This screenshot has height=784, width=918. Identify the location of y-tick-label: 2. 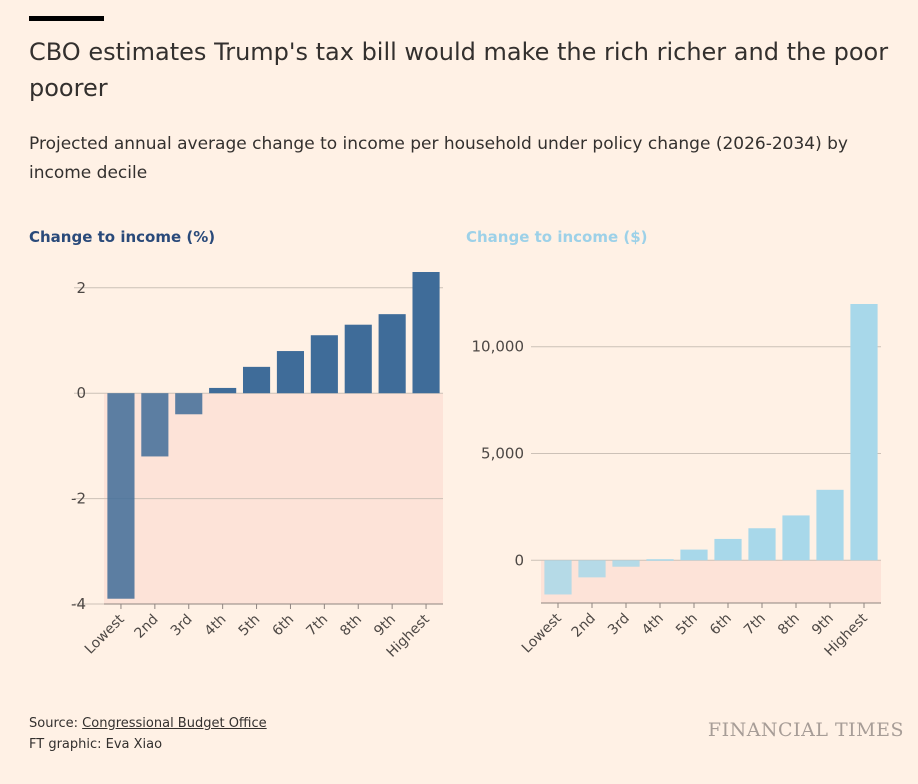
(81, 288).